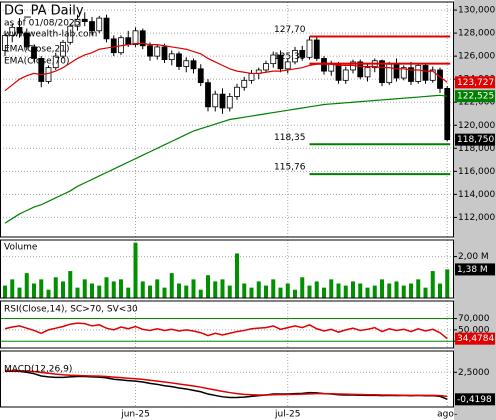 Image resolution: width=496 pixels, height=420 pixels. Describe the element at coordinates (226, 383) in the screenshot. I see `series-line` at that location.